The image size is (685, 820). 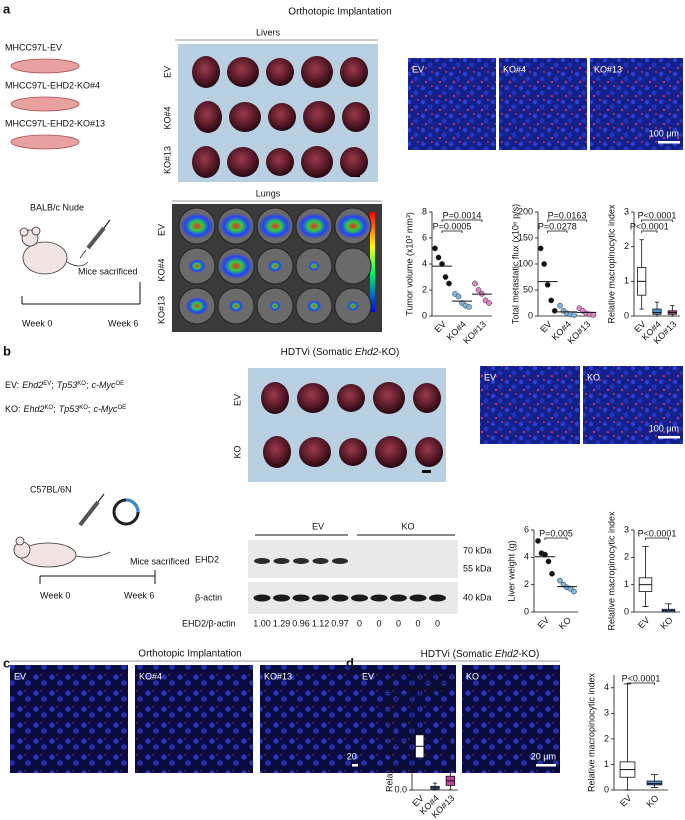 What do you see at coordinates (262, 623) in the screenshot?
I see `ratio-value: 1.00` at bounding box center [262, 623].